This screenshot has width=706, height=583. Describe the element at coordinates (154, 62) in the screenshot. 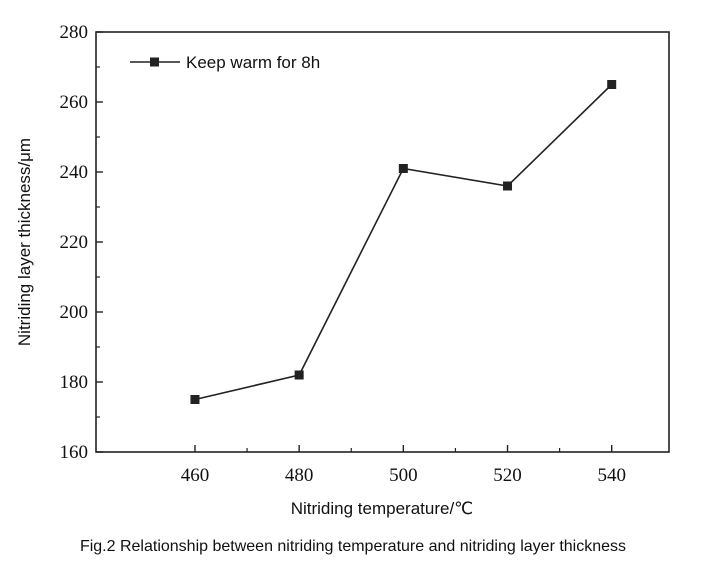

I see `legend-marker` at that location.